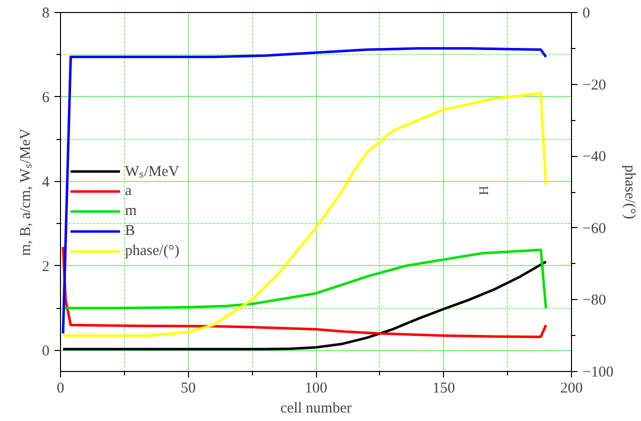  Describe the element at coordinates (46, 98) in the screenshot. I see `y-tick-label: 6` at that location.